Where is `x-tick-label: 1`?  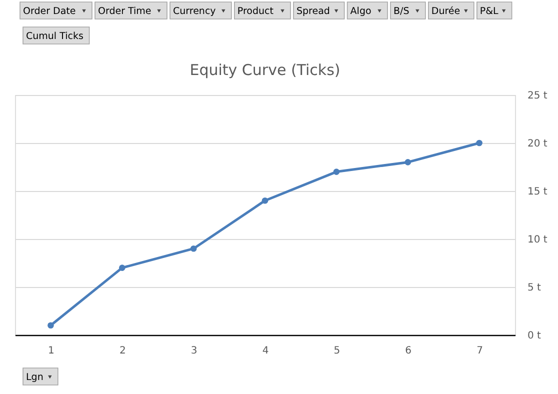
x-tick-label: 1 is located at coordinates (51, 351).